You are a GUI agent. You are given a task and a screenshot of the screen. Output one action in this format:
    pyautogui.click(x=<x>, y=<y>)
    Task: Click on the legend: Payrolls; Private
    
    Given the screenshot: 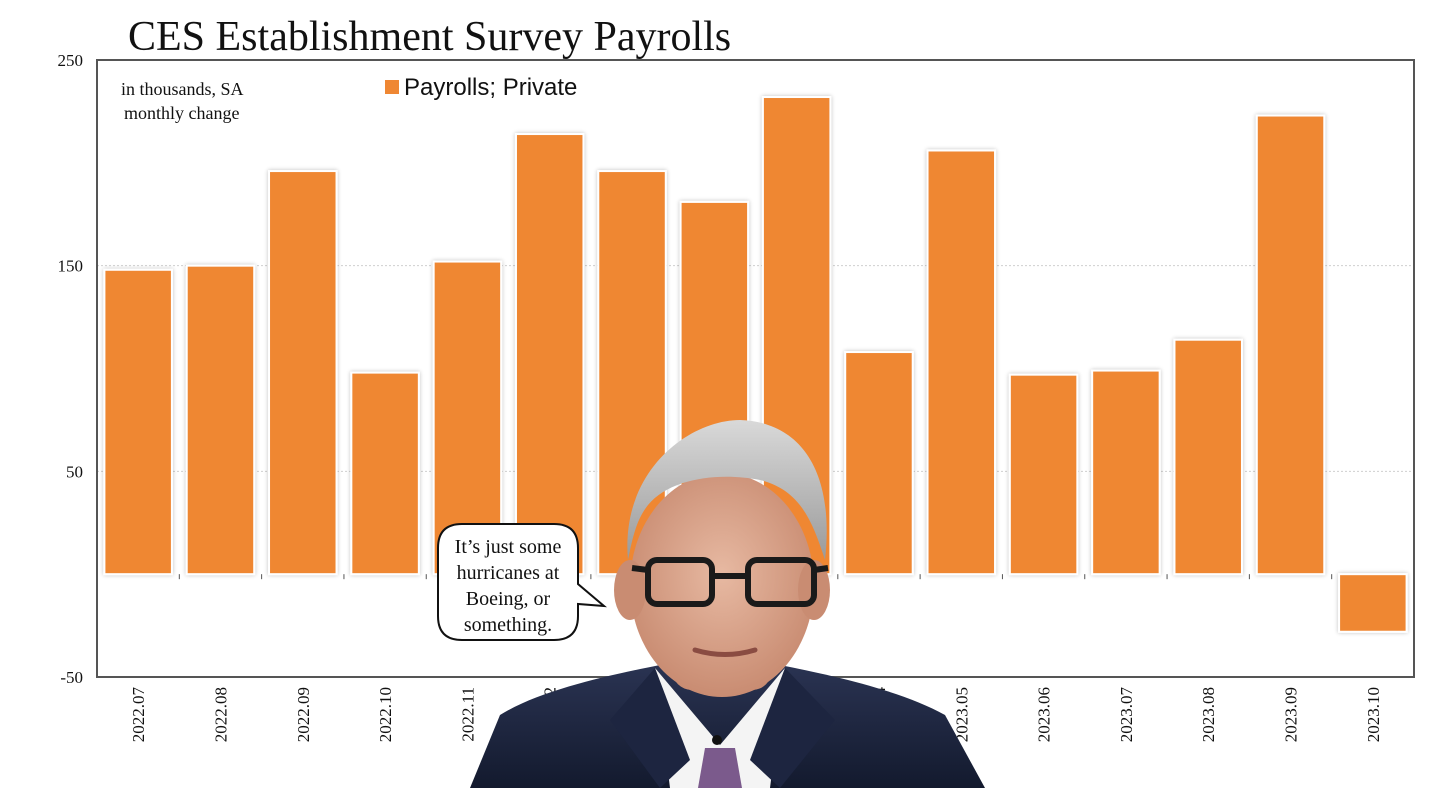 What is the action you would take?
    pyautogui.click(x=481, y=87)
    